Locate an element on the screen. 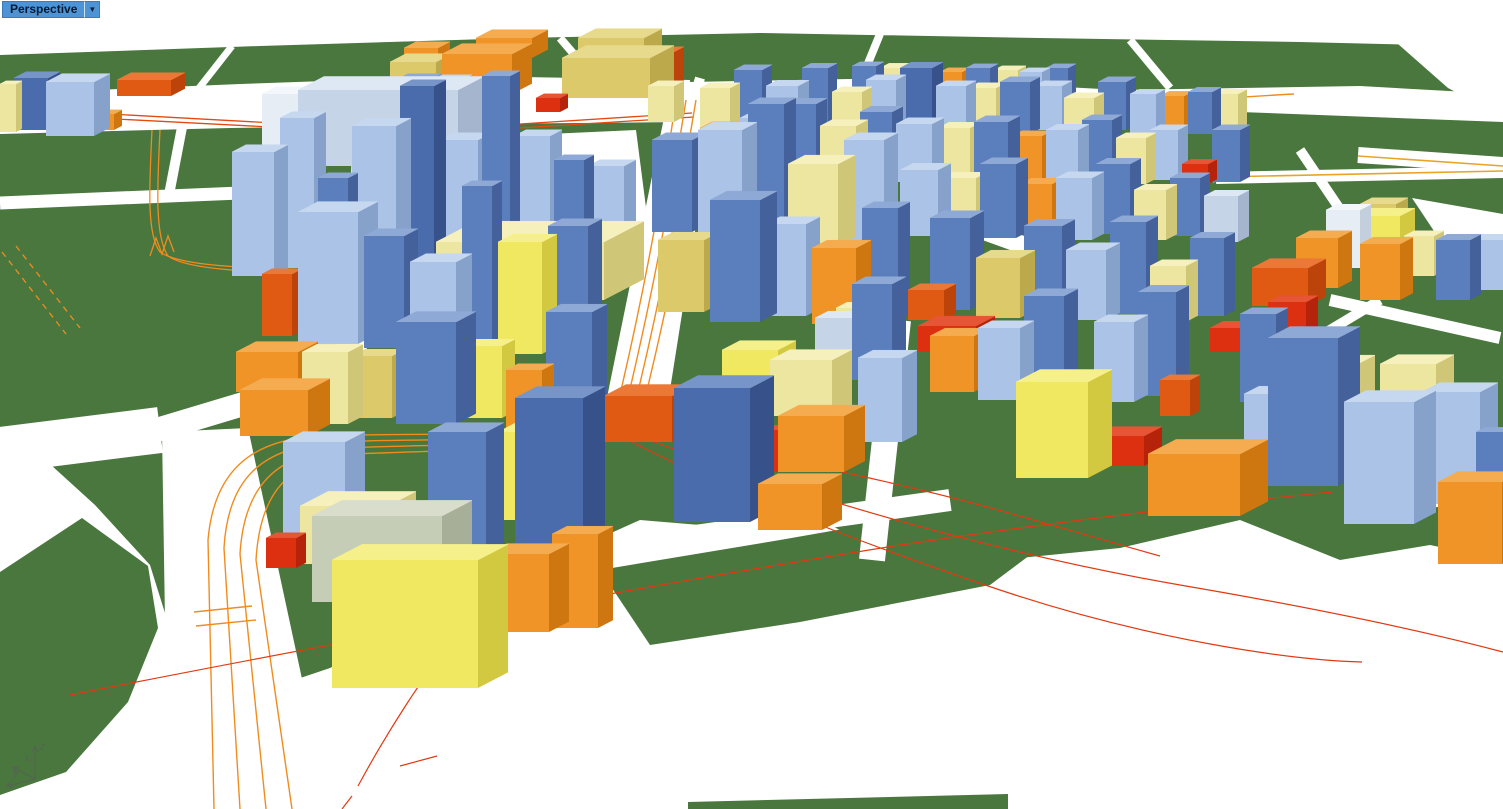 The image size is (1503, 809). viewport-title-tab: Perspective ▼ is located at coordinates (51, 9).